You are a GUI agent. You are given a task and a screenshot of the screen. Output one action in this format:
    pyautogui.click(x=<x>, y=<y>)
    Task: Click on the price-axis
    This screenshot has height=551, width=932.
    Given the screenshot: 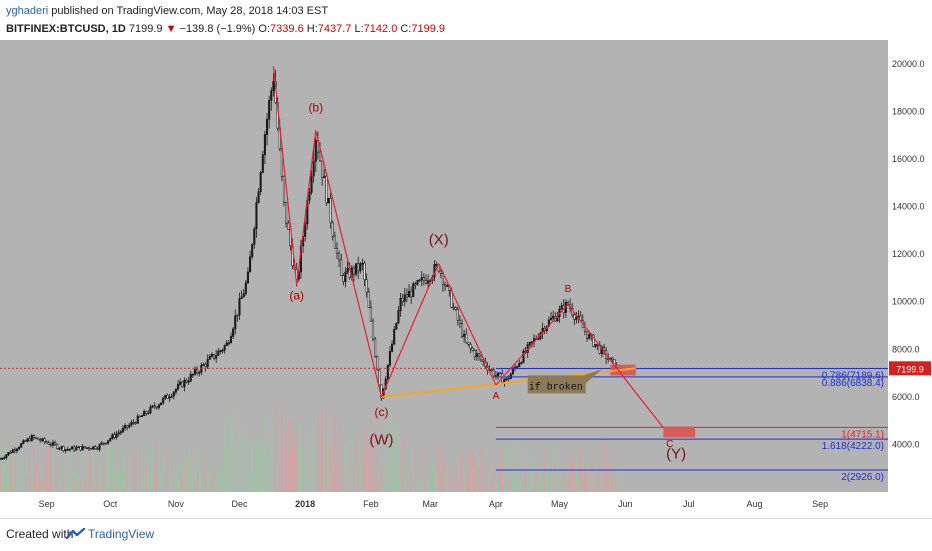 What is the action you would take?
    pyautogui.click(x=910, y=266)
    